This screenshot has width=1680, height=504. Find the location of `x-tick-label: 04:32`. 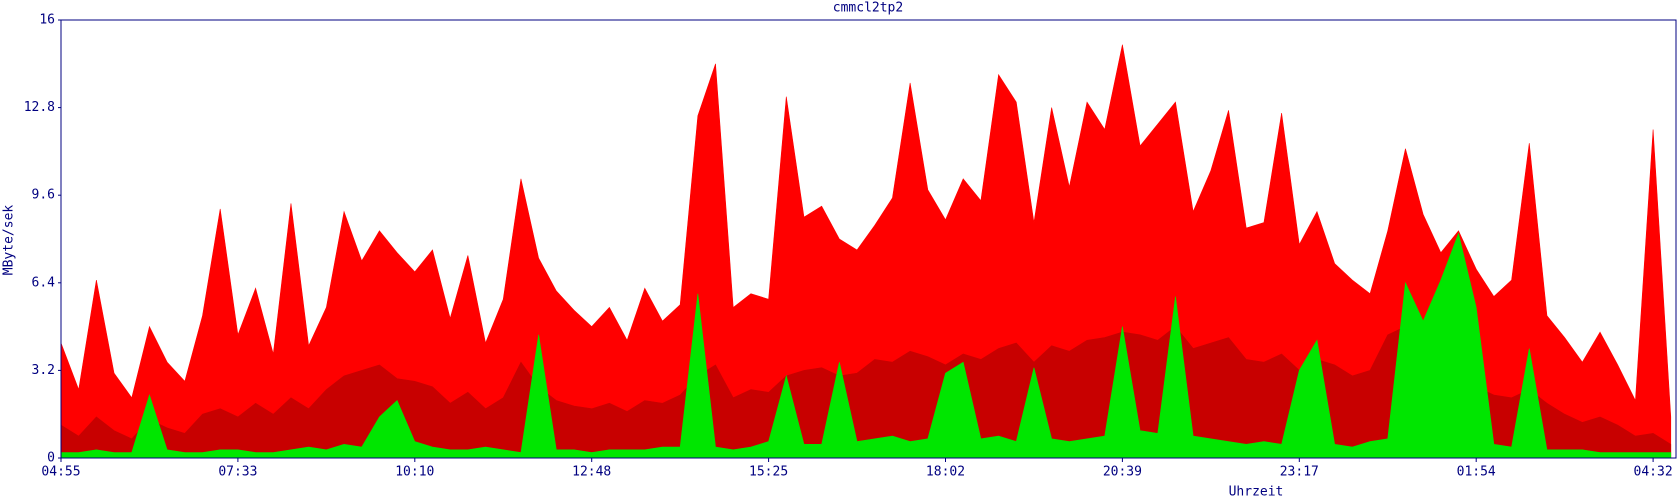

x-tick-label: 04:32 is located at coordinates (1653, 472).